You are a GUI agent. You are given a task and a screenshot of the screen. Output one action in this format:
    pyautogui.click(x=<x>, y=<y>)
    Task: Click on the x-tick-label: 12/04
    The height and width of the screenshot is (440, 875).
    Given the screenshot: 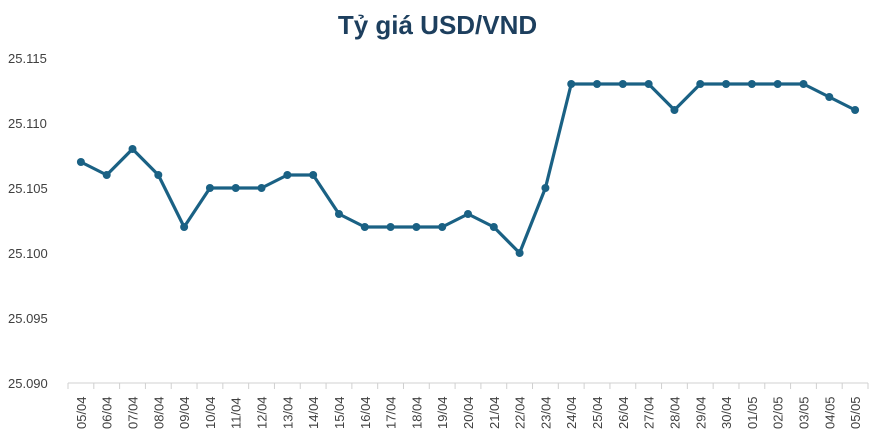 What is the action you would take?
    pyautogui.click(x=262, y=412)
    